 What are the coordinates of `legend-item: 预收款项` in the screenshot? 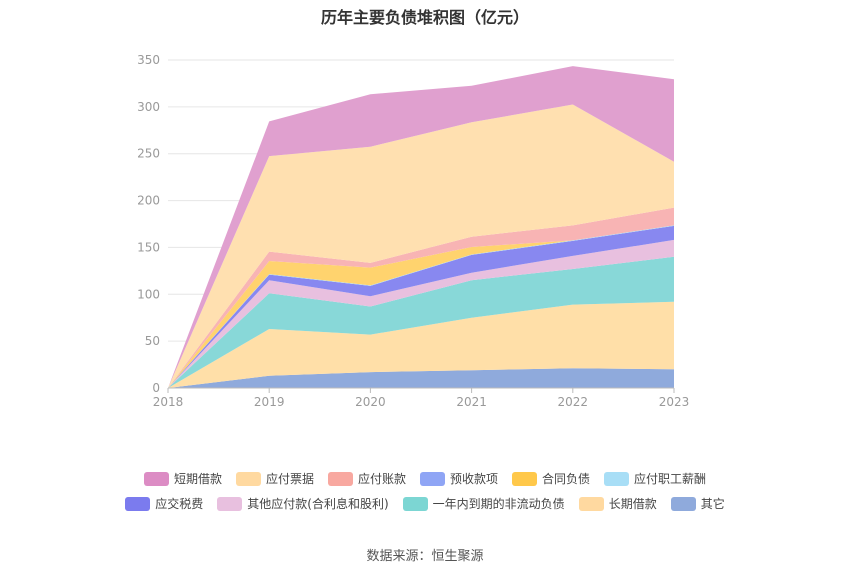 It's located at (459, 478).